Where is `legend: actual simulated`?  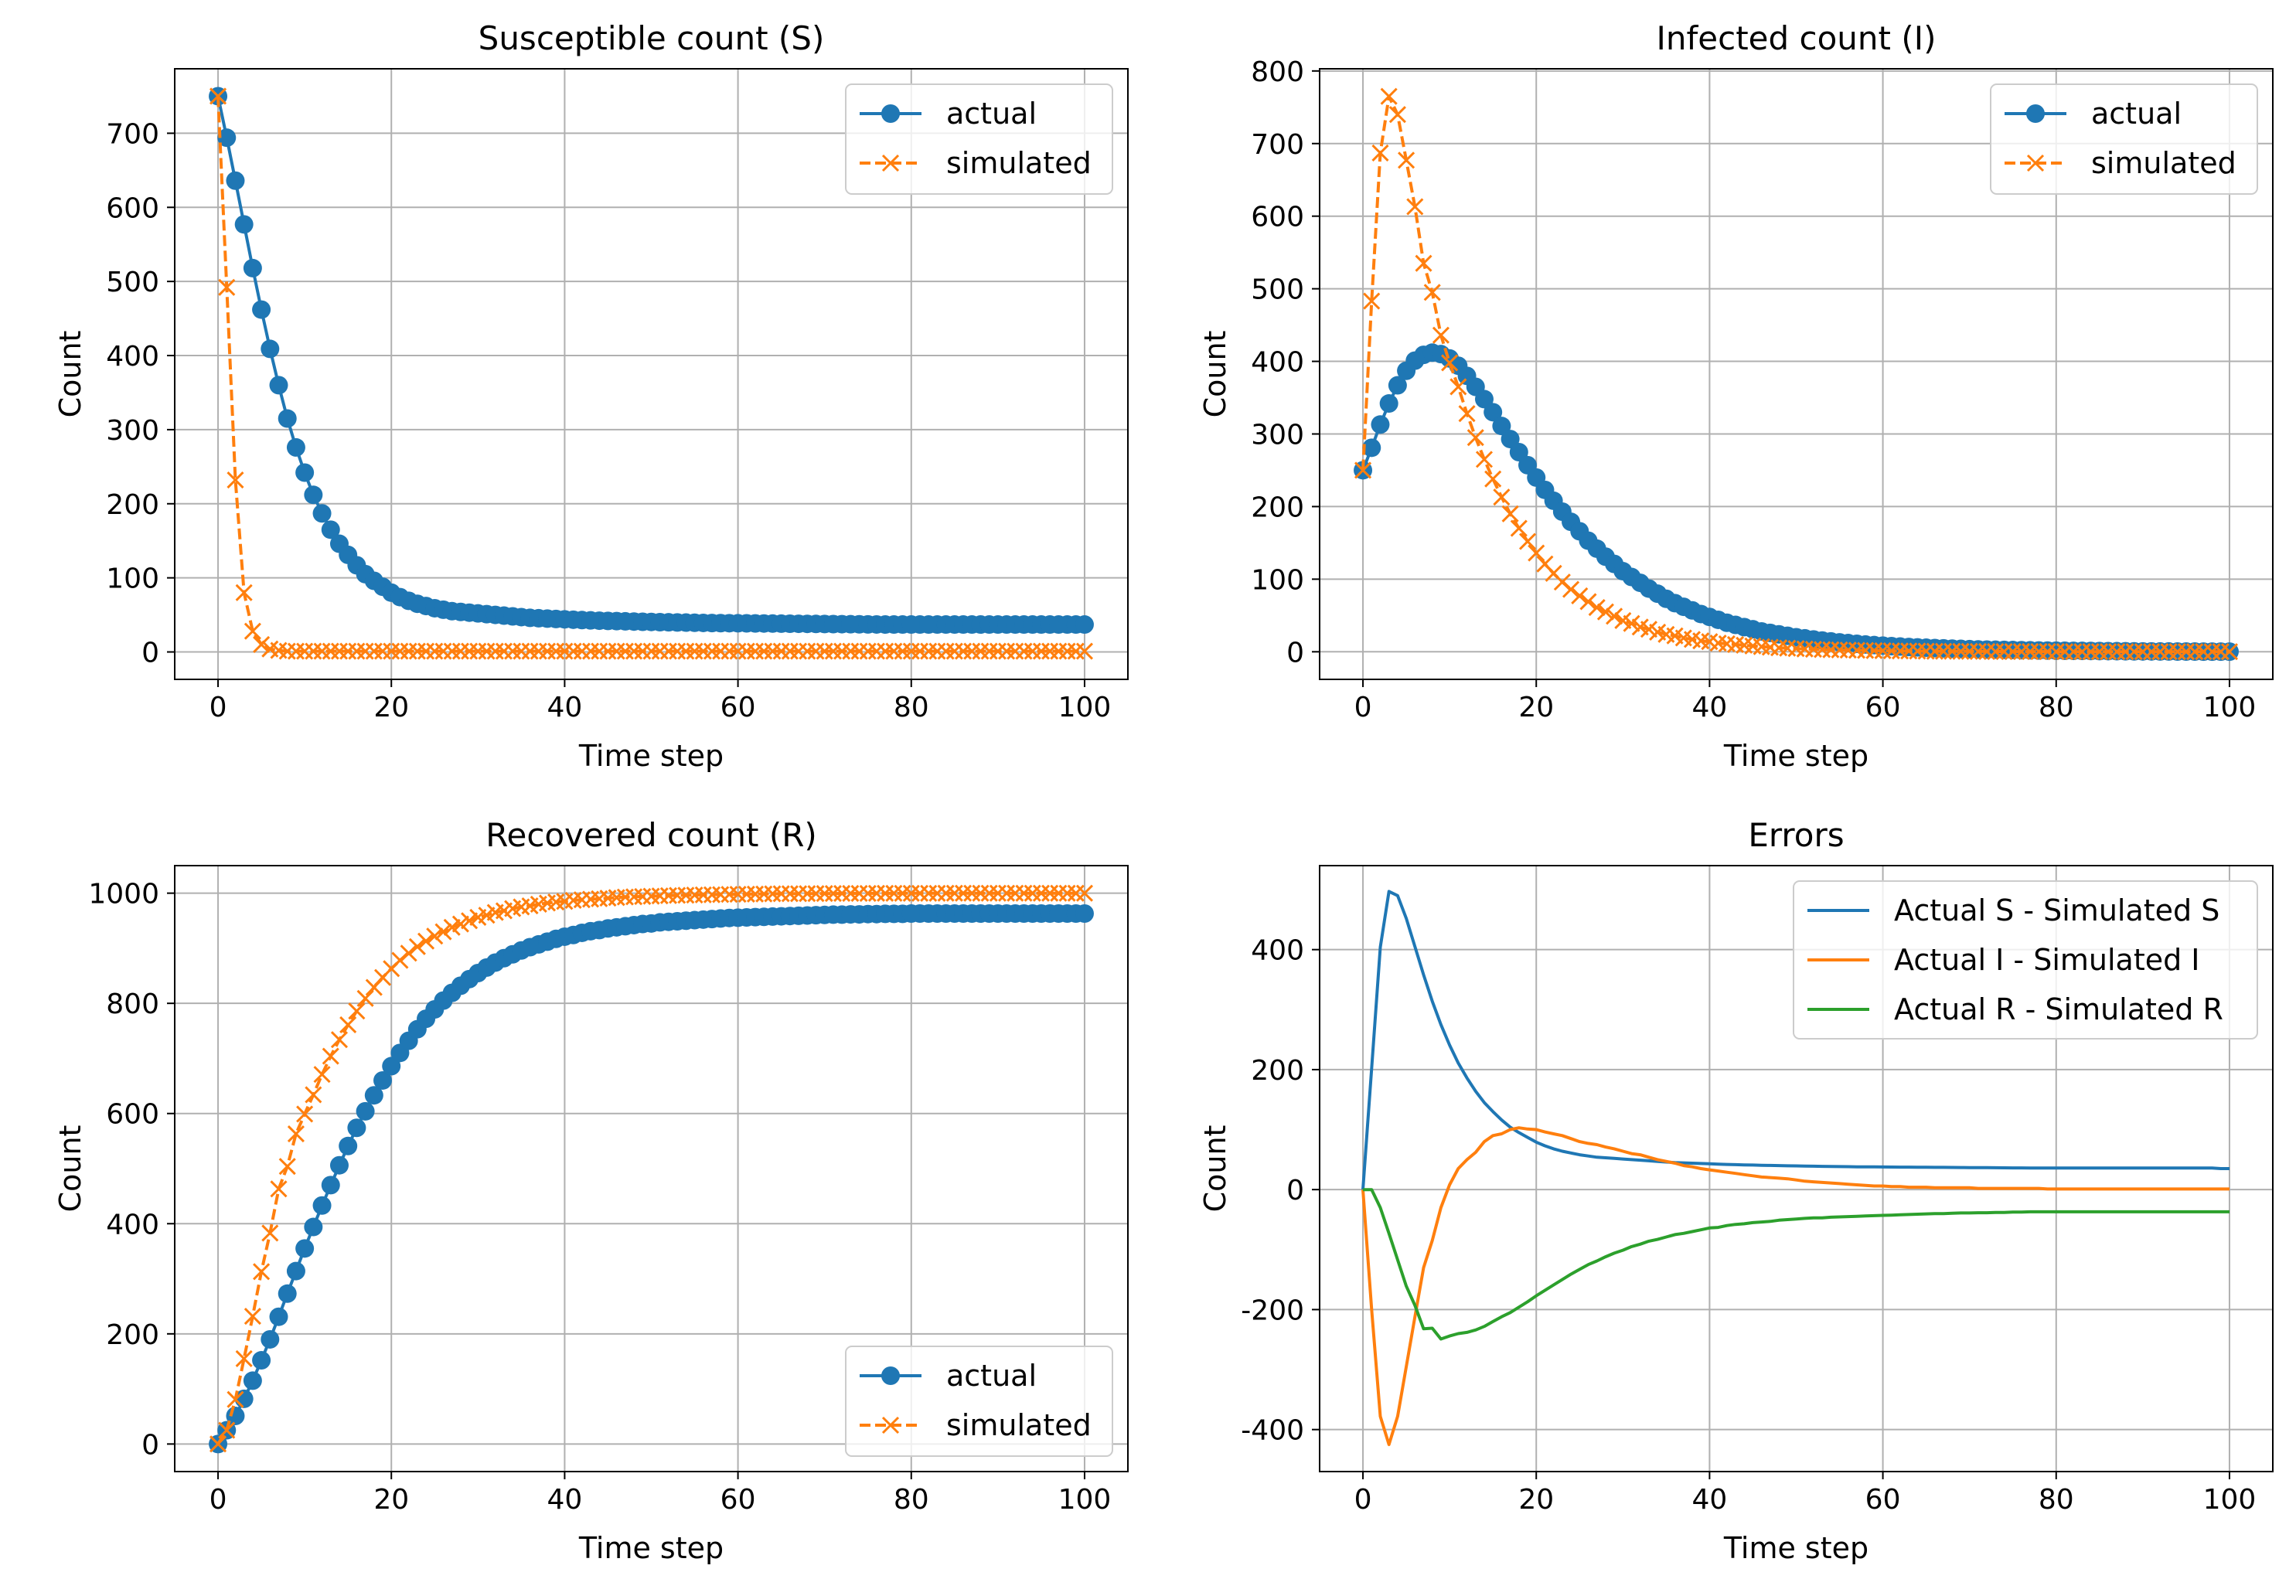
legend: actual simulated is located at coordinates (979, 139).